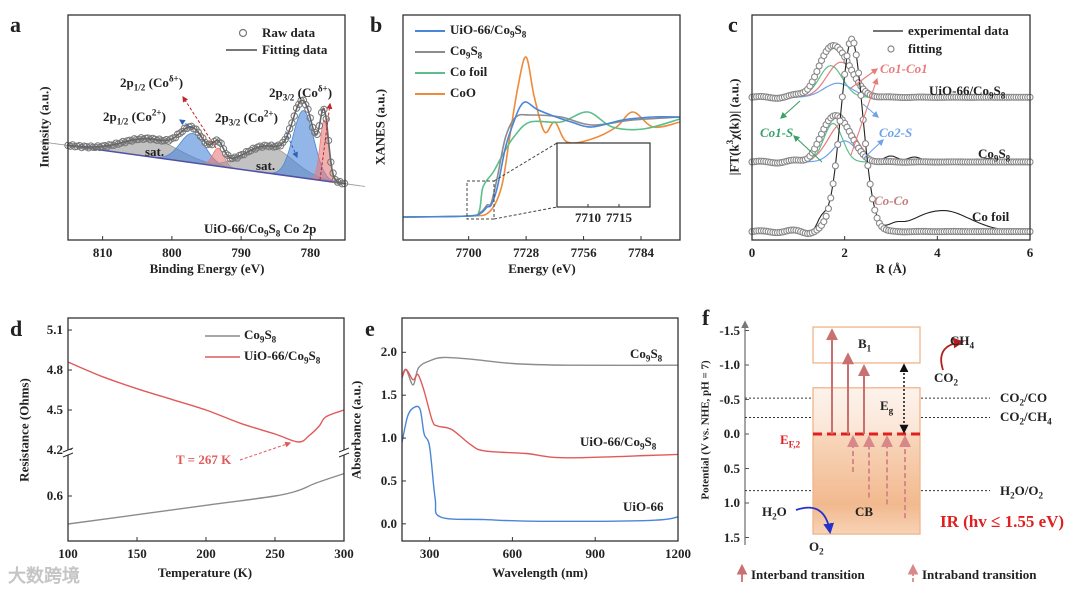  What do you see at coordinates (356, 430) in the screenshot?
I see `y-axis-label: Absorbance (a.u.)` at bounding box center [356, 430].